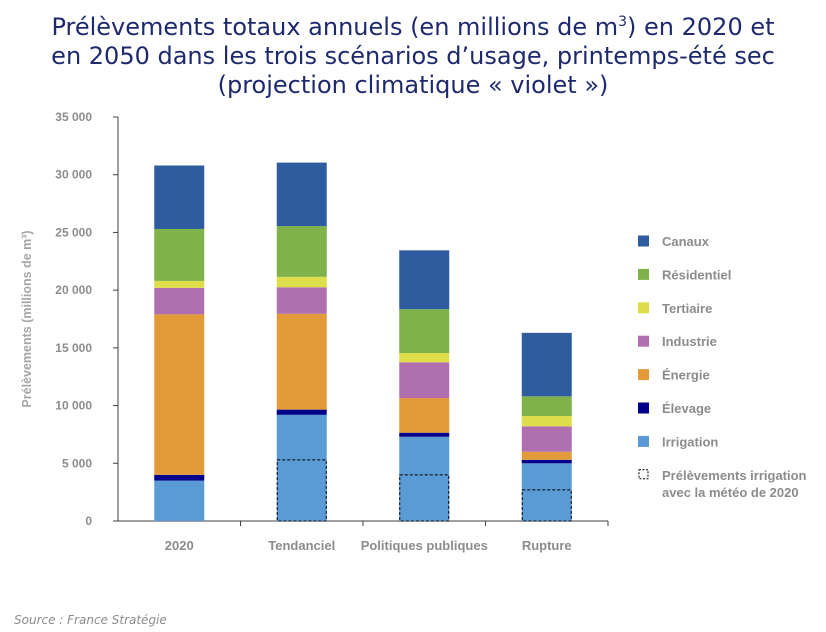 This screenshot has height=632, width=826. What do you see at coordinates (27, 318) in the screenshot?
I see `y-axis-label: Prélèvements (millions de m³)` at bounding box center [27, 318].